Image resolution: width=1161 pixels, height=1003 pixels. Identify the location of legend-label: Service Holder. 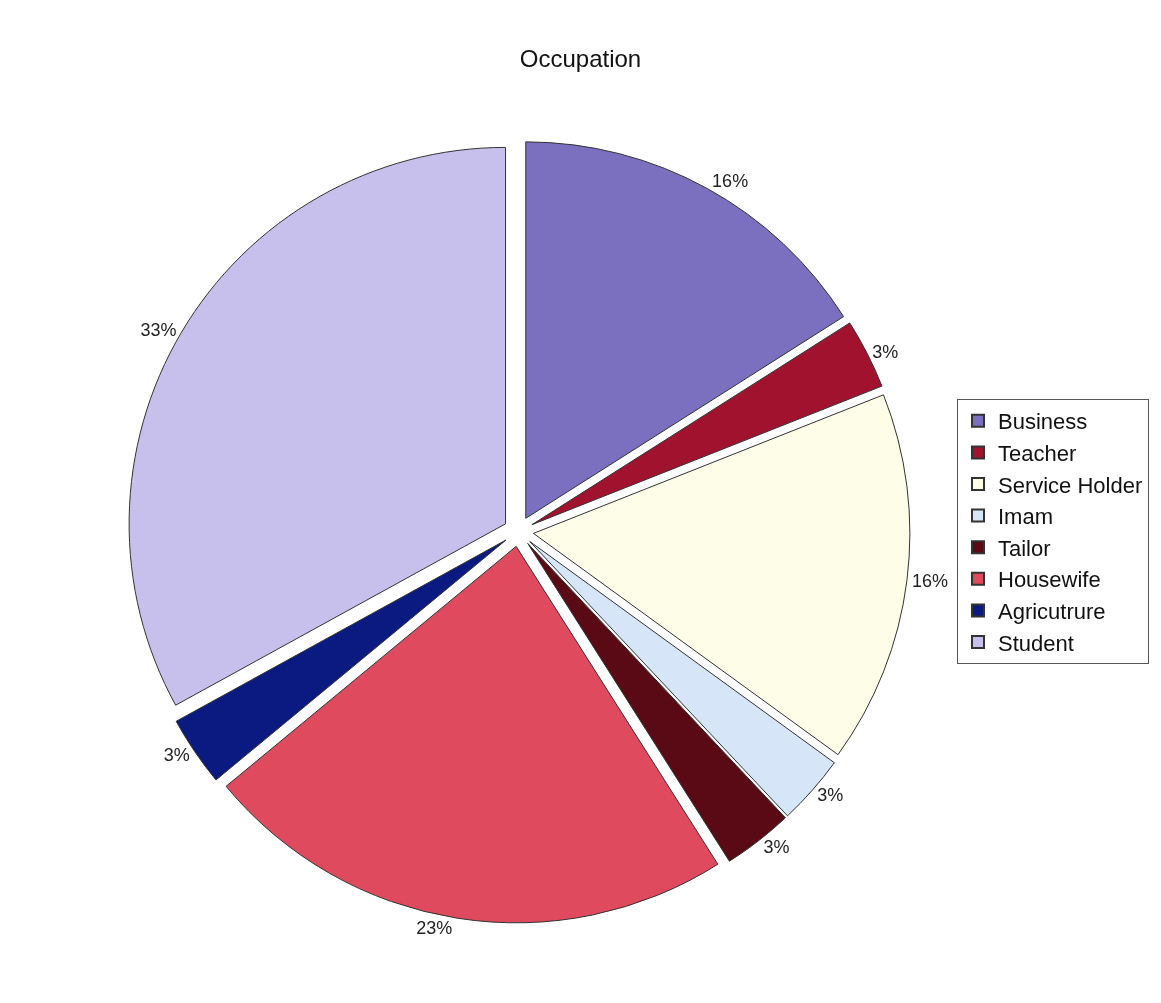
(1070, 485).